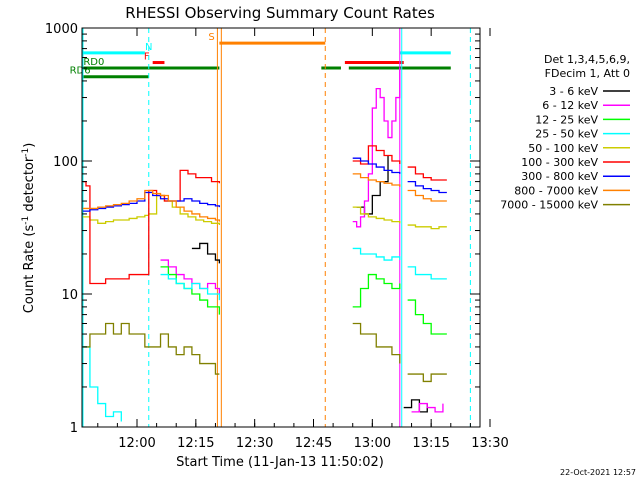  I want to click on timestamp: 22-Oct-2021 12:57, so click(598, 472).